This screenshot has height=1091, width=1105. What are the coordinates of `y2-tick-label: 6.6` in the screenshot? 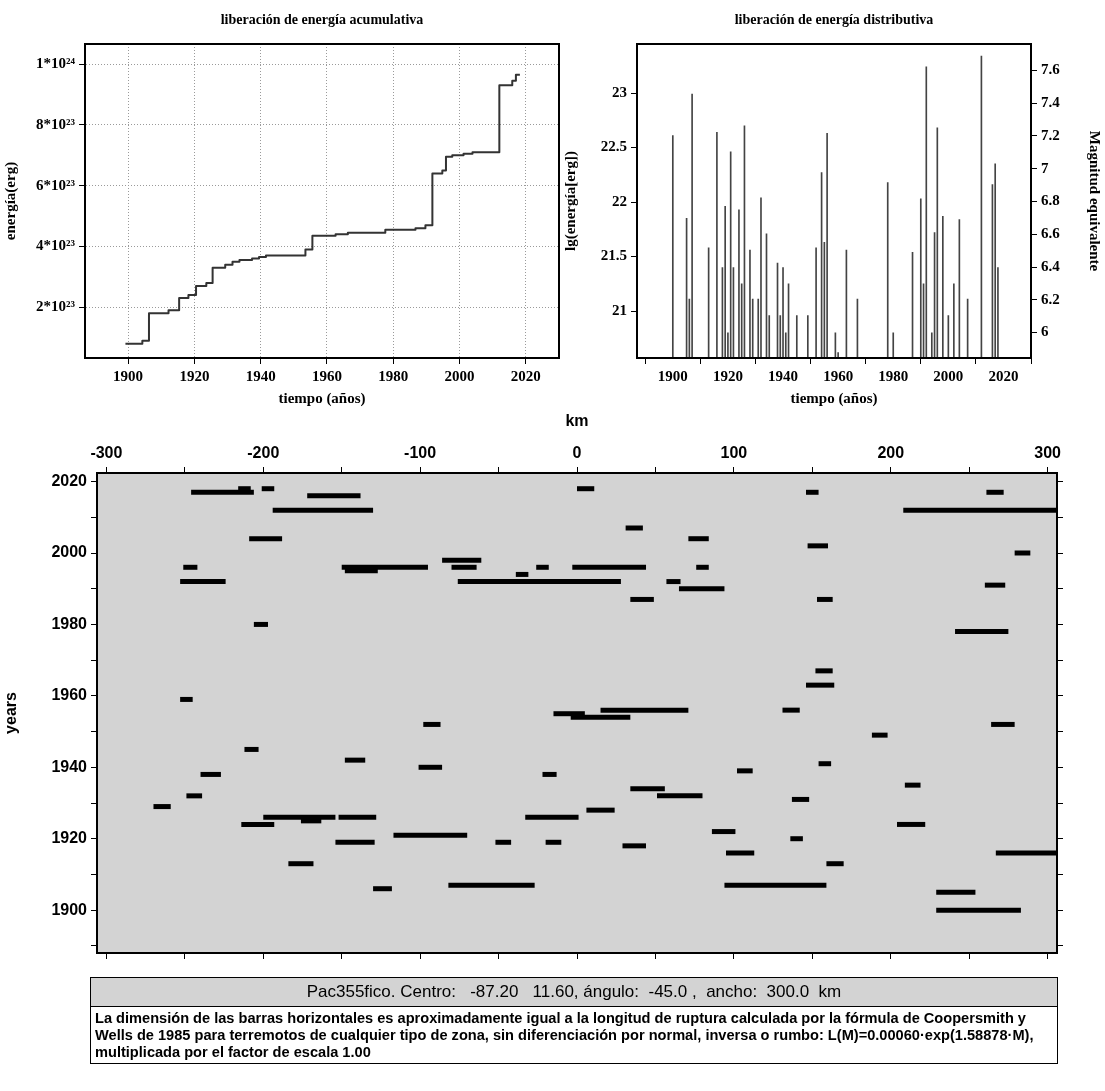 It's located at (1051, 233).